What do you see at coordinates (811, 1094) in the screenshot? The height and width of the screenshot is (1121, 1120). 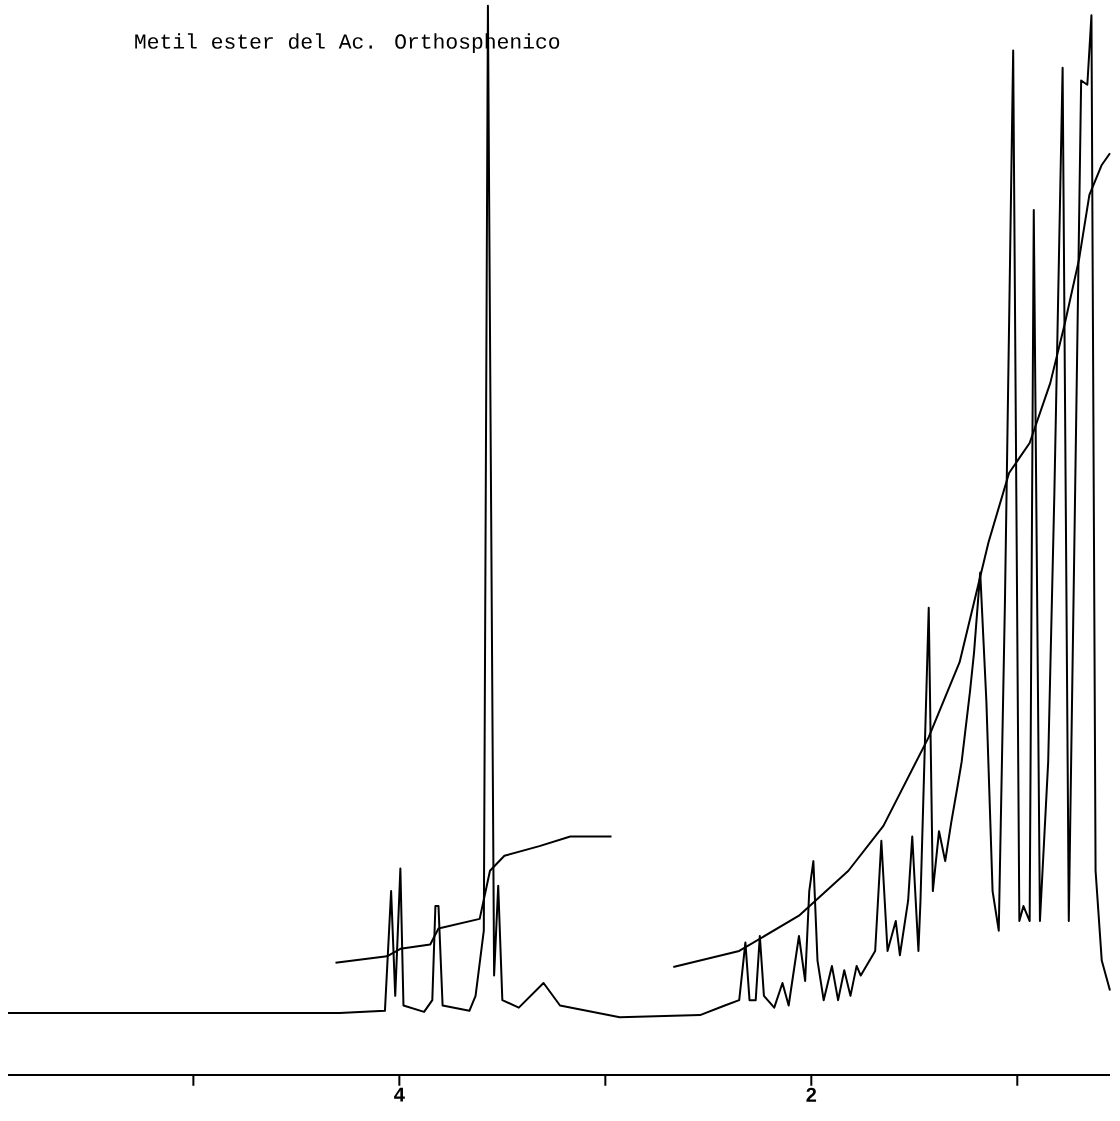 I see `x-tick-label: 2` at bounding box center [811, 1094].